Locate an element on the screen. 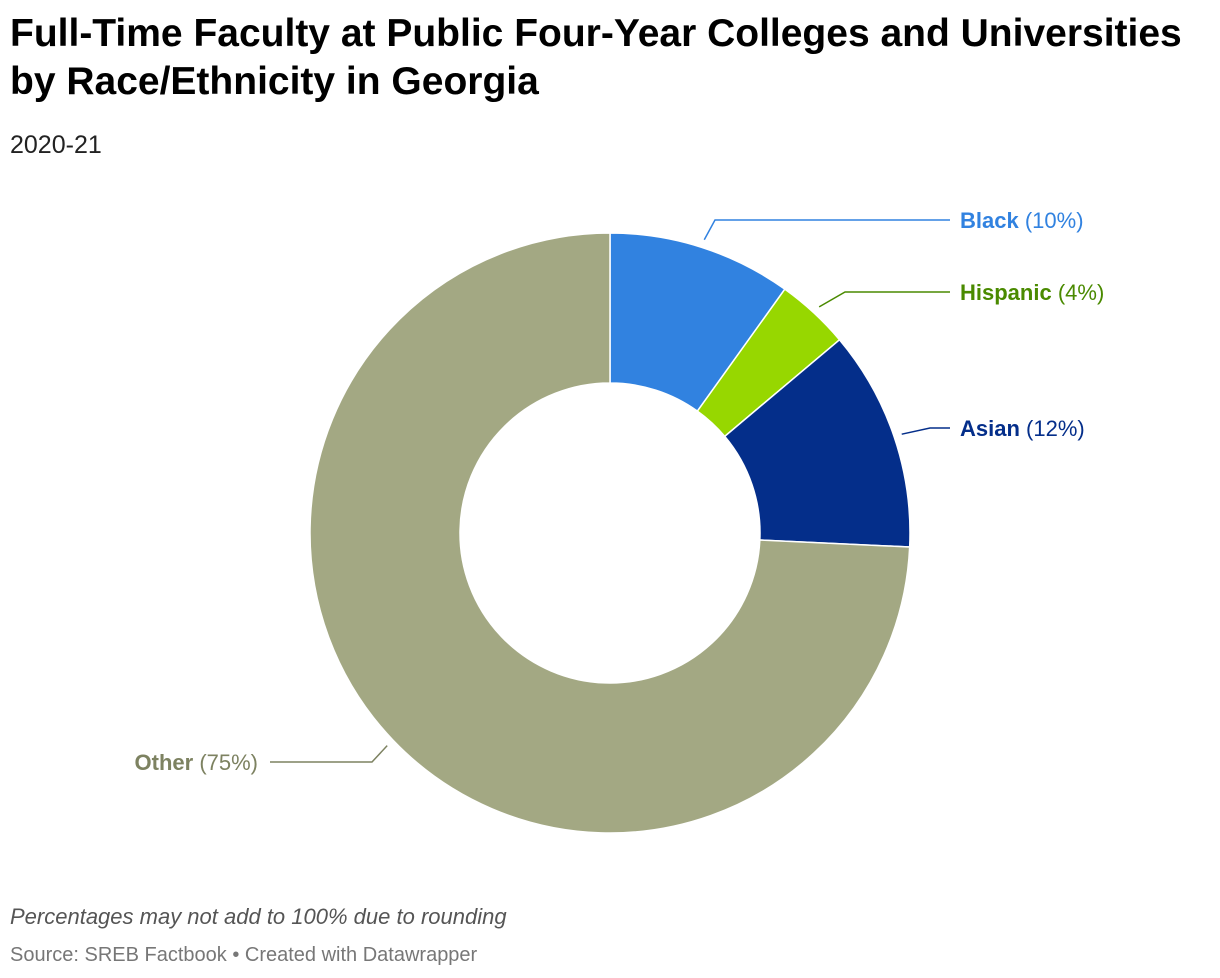 This screenshot has height=978, width=1220. slice-label-black: Black (10%) is located at coordinates (1022, 220).